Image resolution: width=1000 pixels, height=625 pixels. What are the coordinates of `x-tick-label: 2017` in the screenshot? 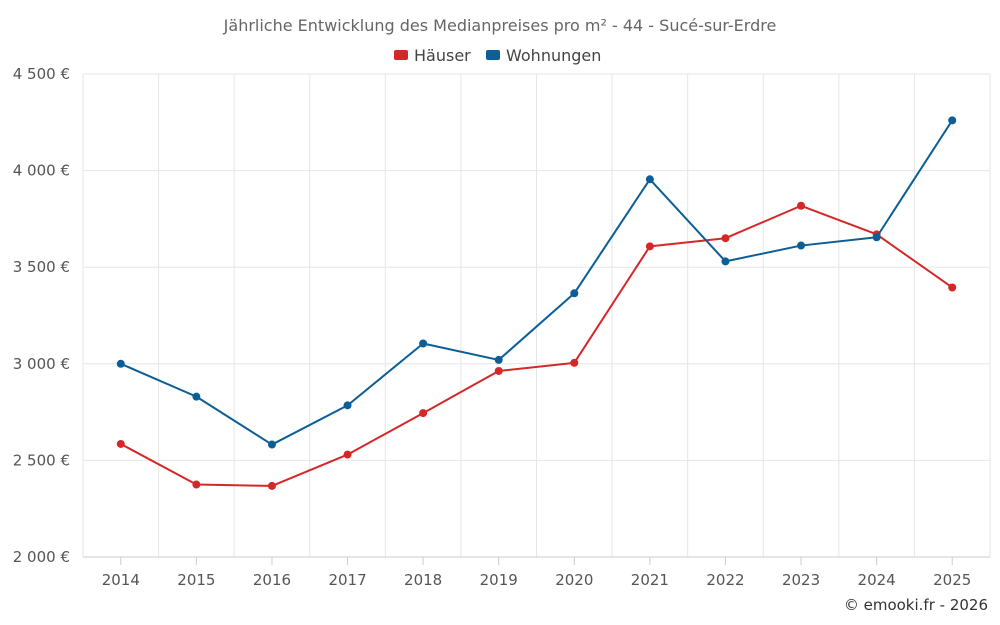 It's located at (347, 580).